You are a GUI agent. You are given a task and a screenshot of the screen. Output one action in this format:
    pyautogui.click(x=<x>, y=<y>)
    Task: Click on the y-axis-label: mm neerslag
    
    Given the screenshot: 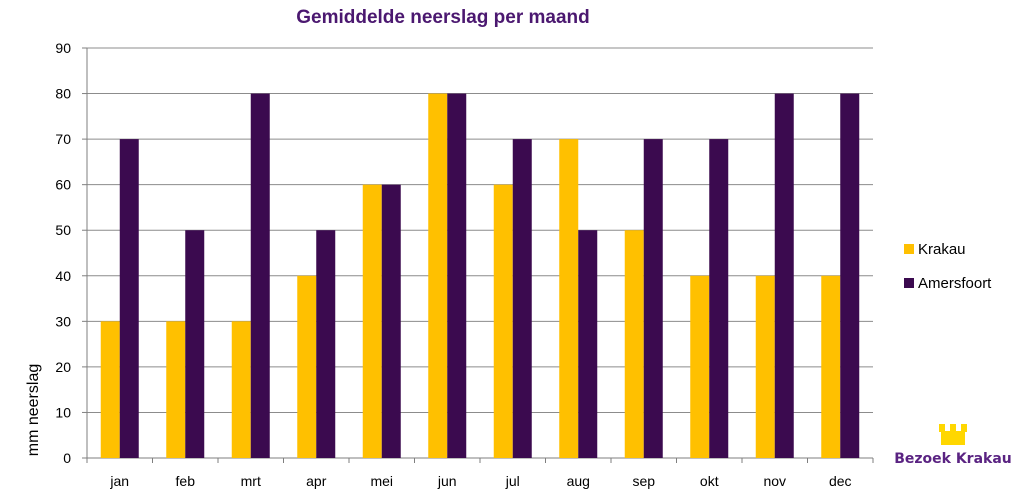 What is the action you would take?
    pyautogui.click(x=33, y=410)
    